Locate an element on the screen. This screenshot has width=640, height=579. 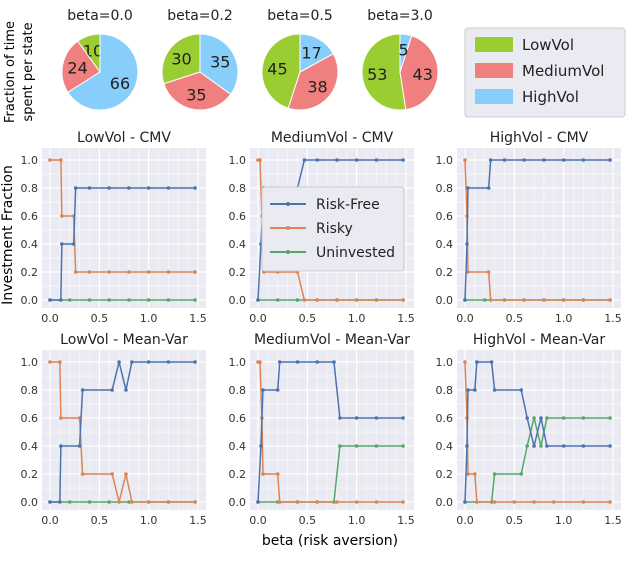
pie-ylabel-line1: Fraction of time is located at coordinates (10, 72).